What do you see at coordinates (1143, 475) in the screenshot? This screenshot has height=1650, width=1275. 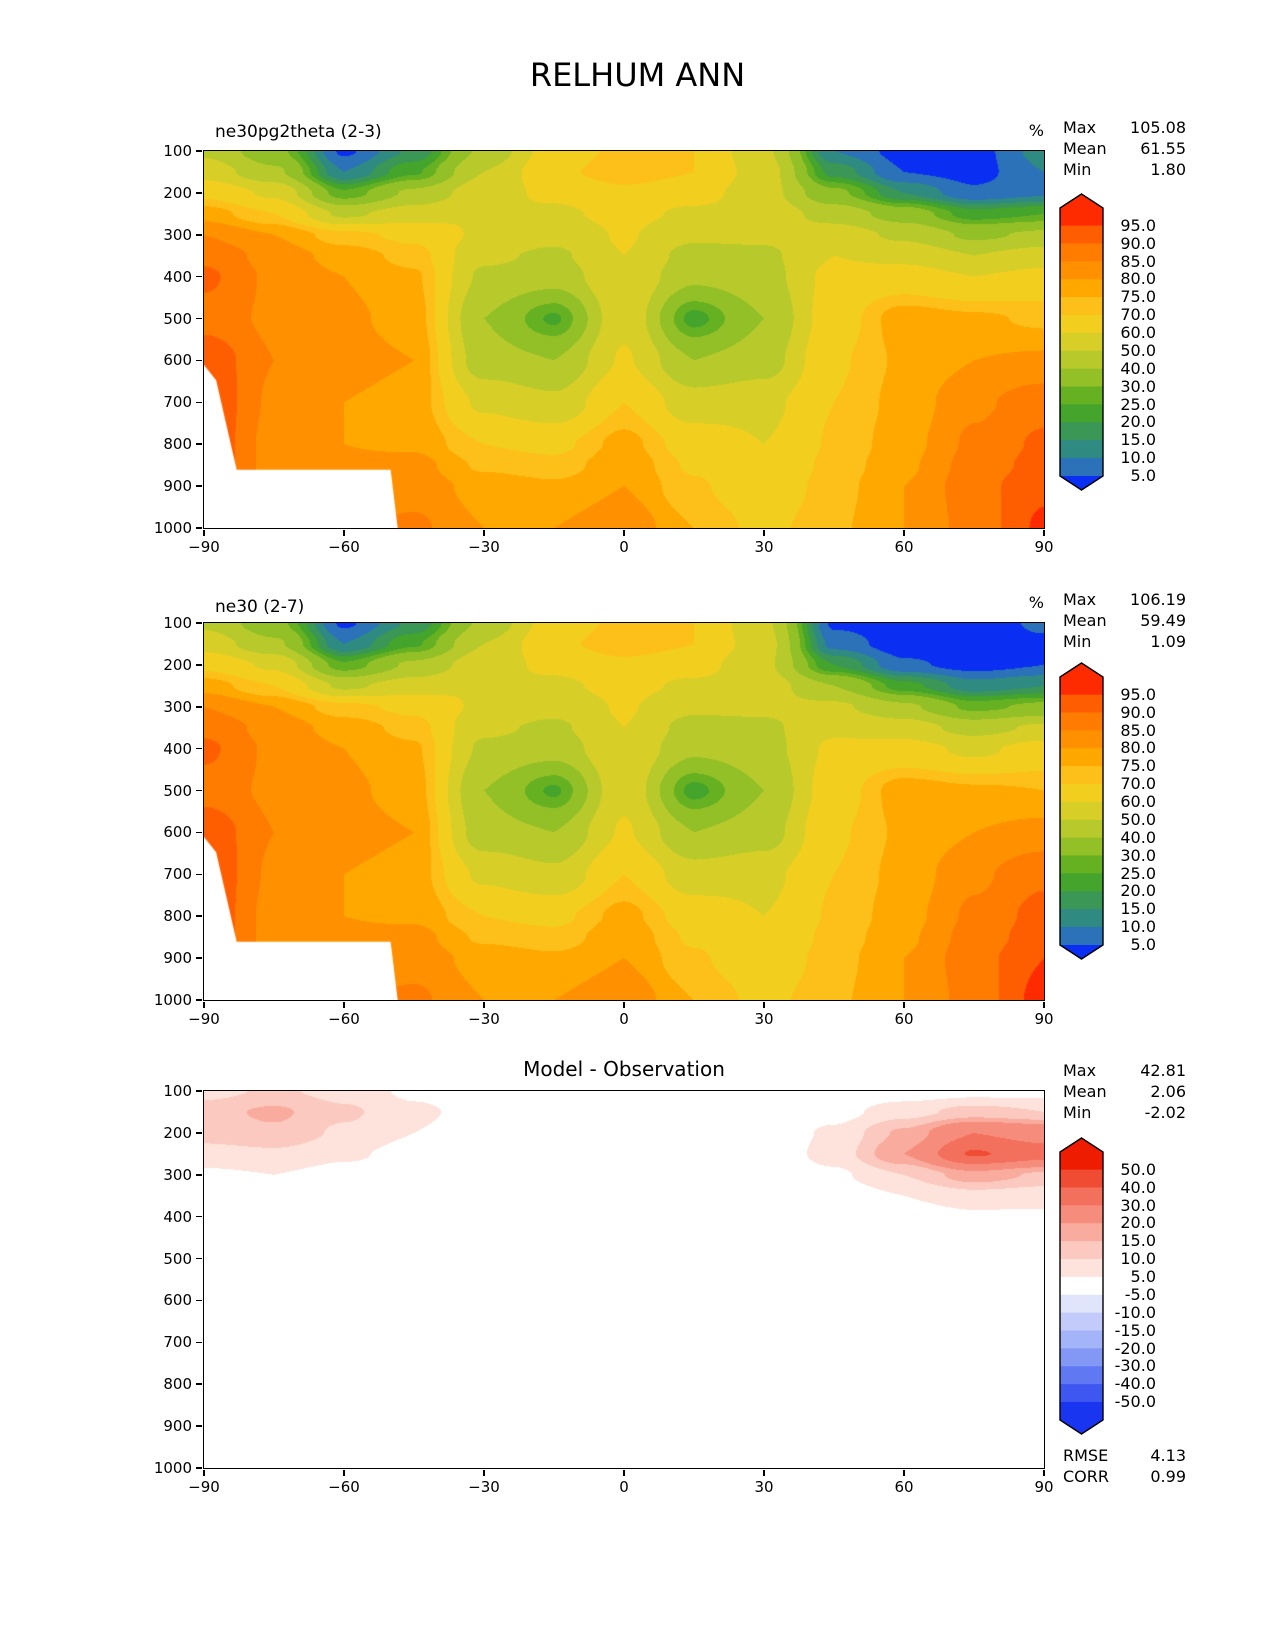 I see `colorbar-tick-label: 5.0` at bounding box center [1143, 475].